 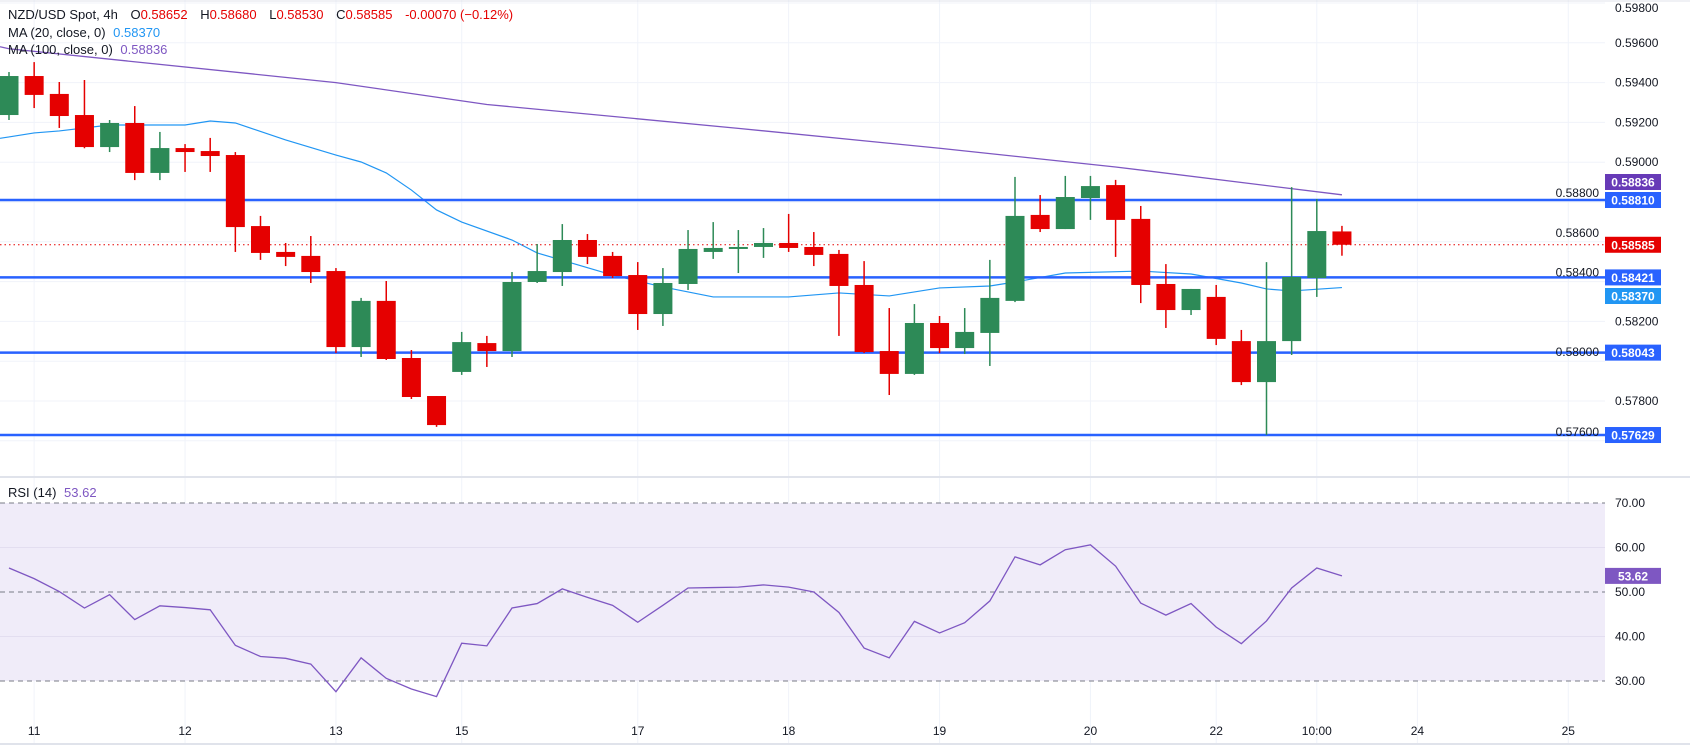 I want to click on time-tick-label: 22, so click(x=1217, y=731).